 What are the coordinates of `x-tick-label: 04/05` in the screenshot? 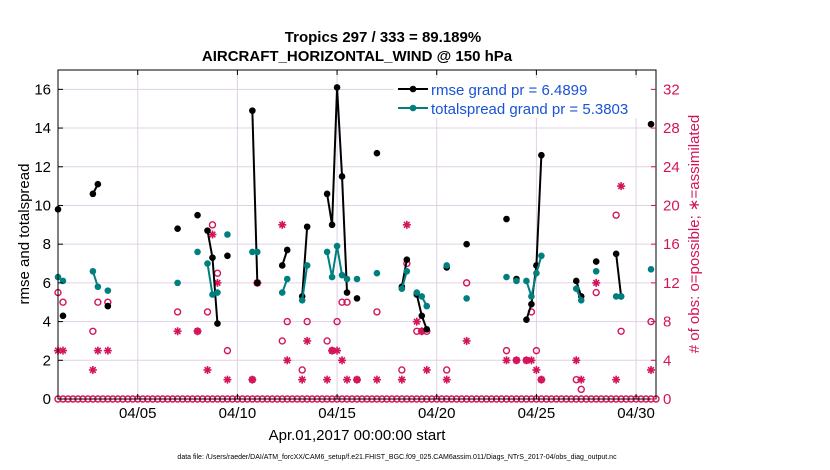 It's located at (138, 413).